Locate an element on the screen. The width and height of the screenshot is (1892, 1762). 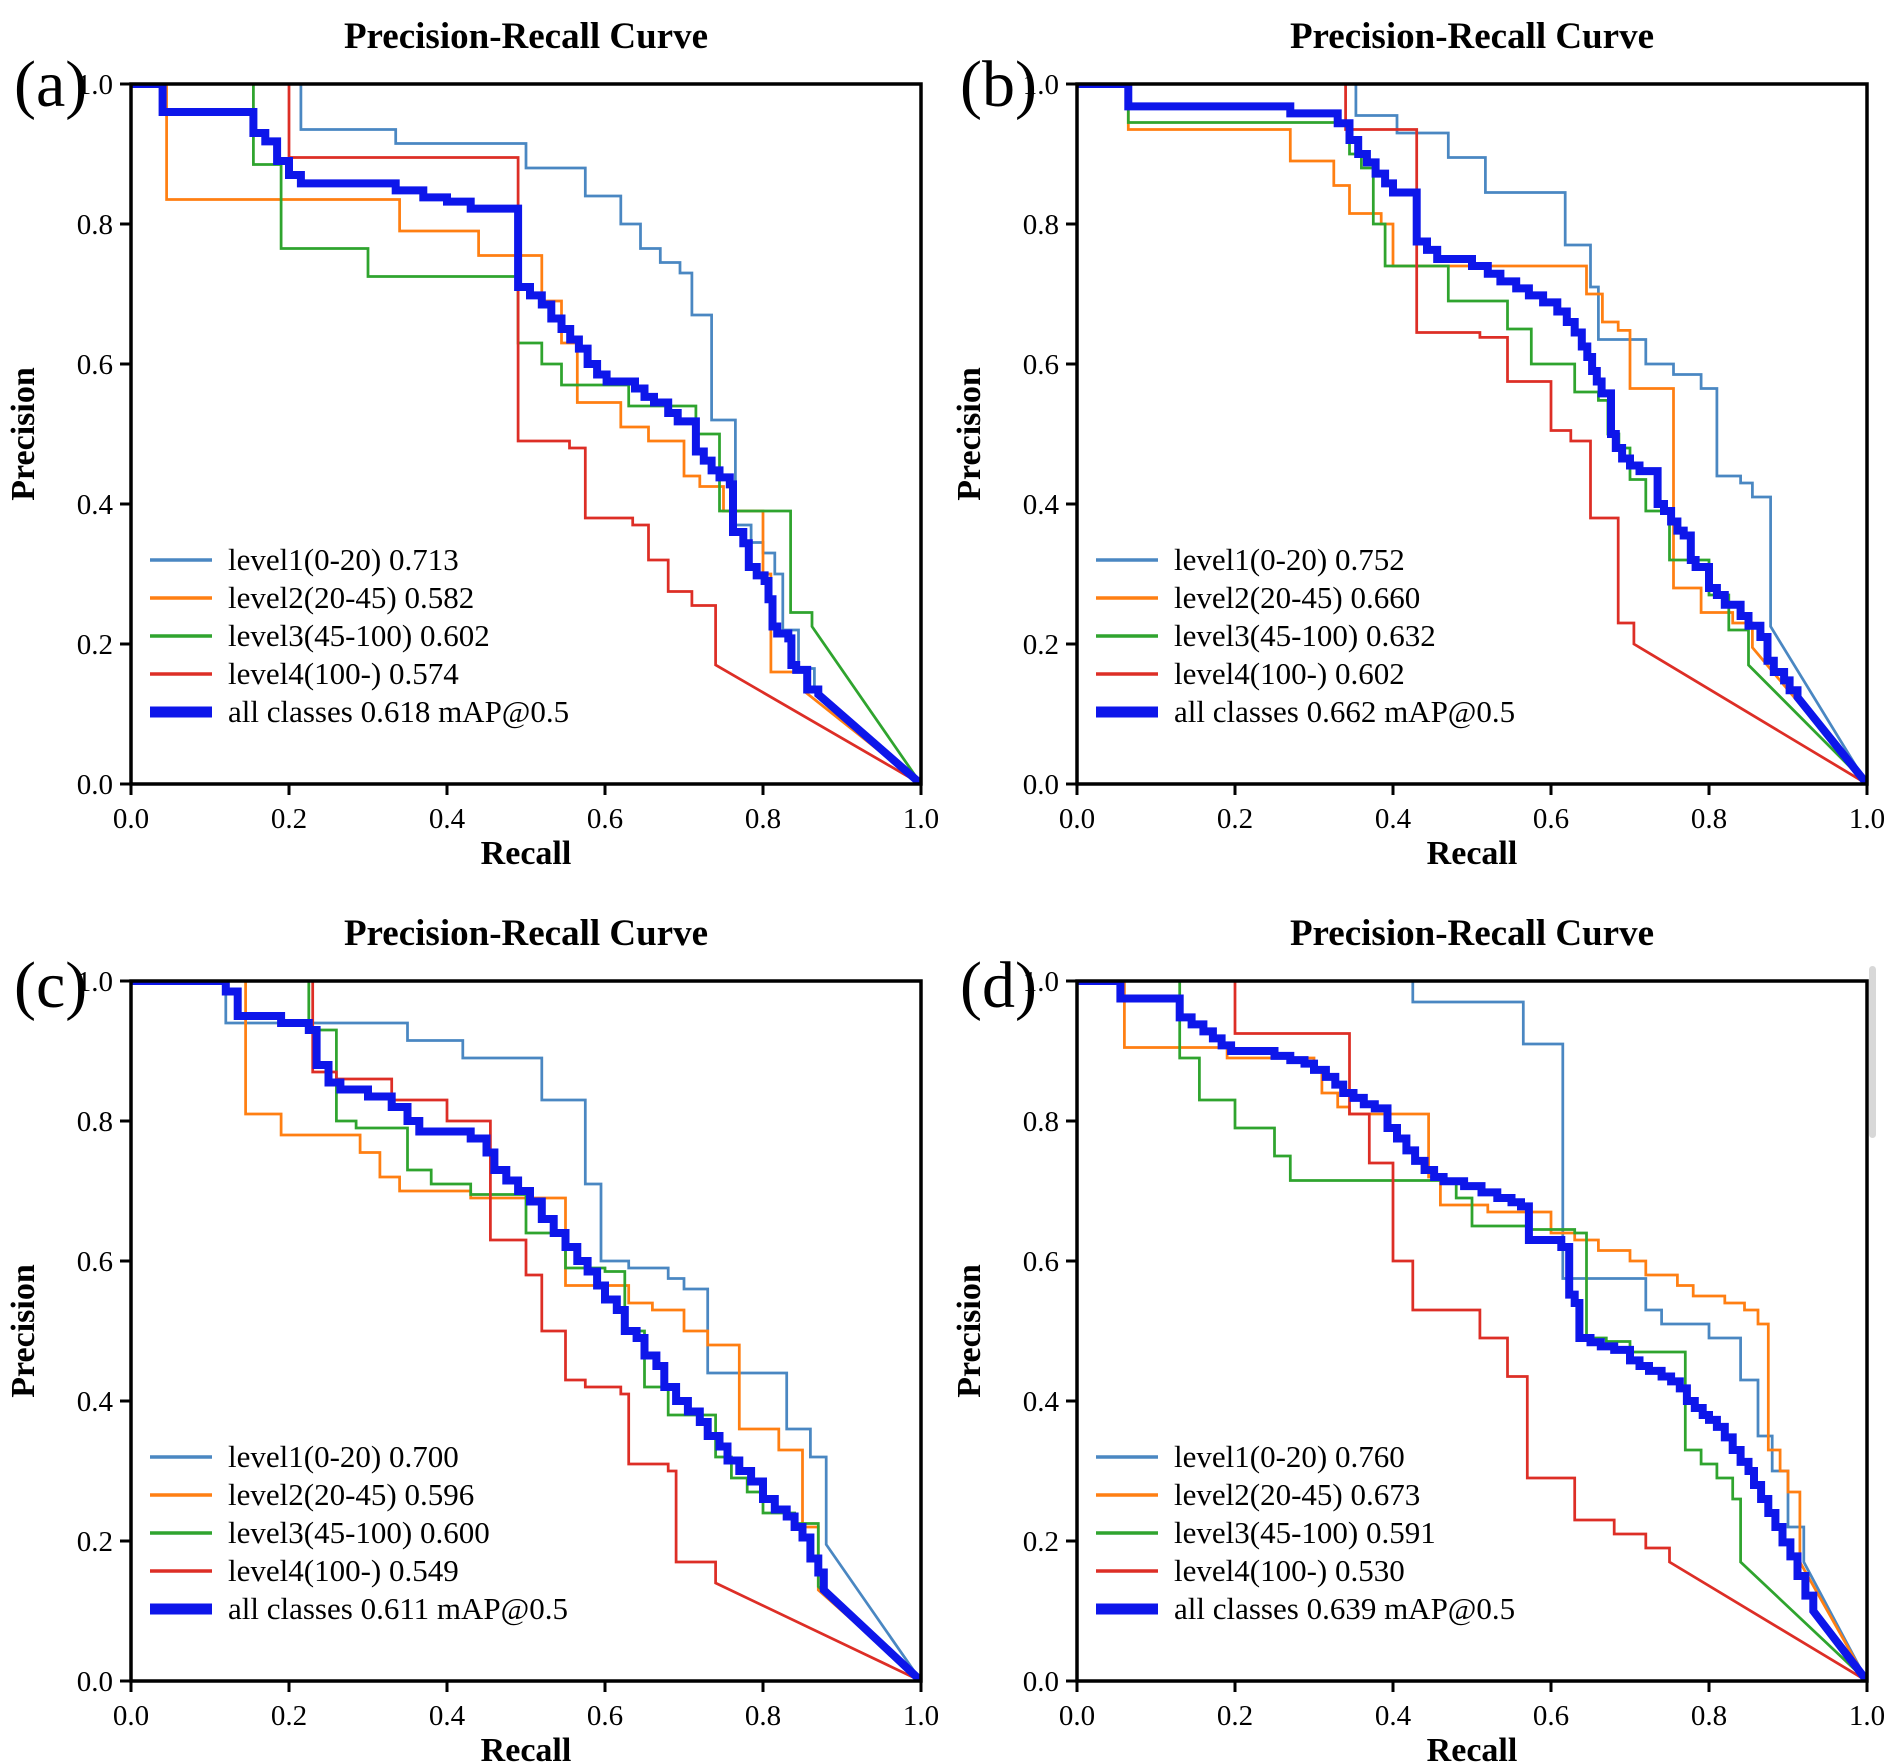
legend-label: level1(0-20) 0.760 is located at coordinates (1289, 1456).